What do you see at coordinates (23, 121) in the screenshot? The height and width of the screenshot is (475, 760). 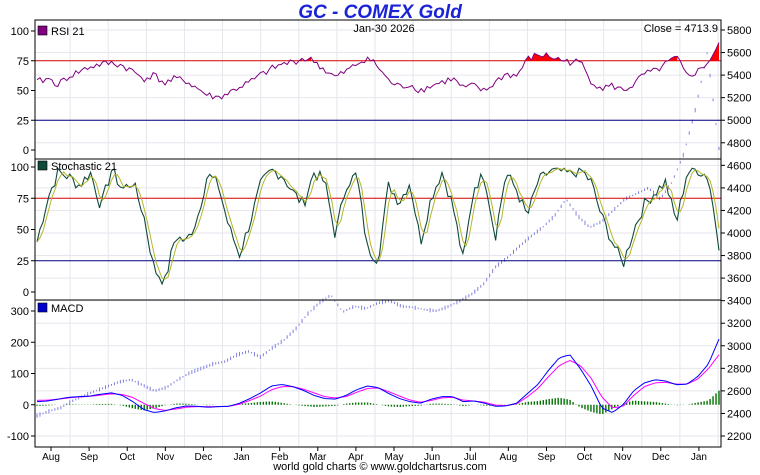 I see `rsi-y-tick-label: 25` at bounding box center [23, 121].